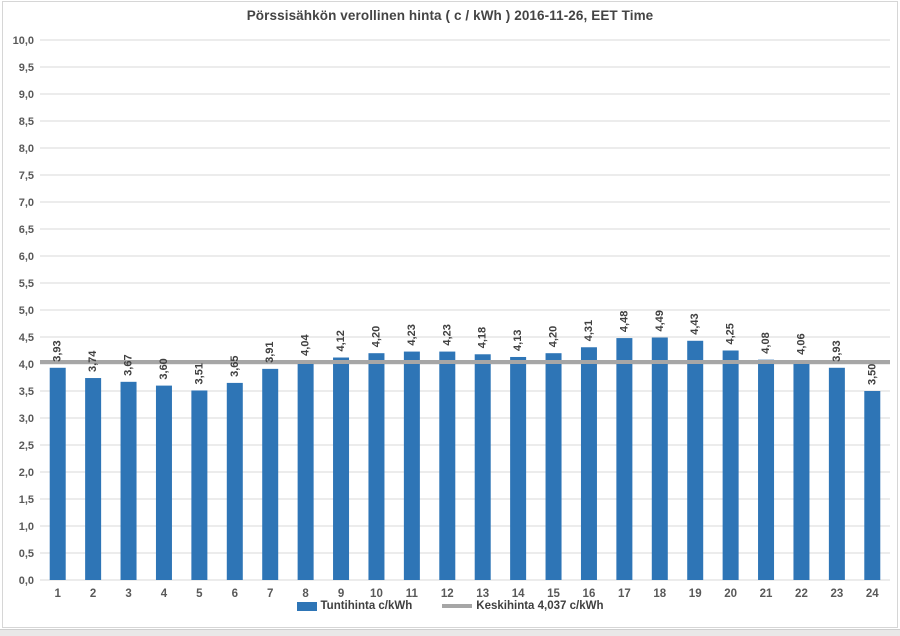 The width and height of the screenshot is (900, 636). Describe the element at coordinates (306, 345) in the screenshot. I see `bar-value-label: 4,04` at that location.